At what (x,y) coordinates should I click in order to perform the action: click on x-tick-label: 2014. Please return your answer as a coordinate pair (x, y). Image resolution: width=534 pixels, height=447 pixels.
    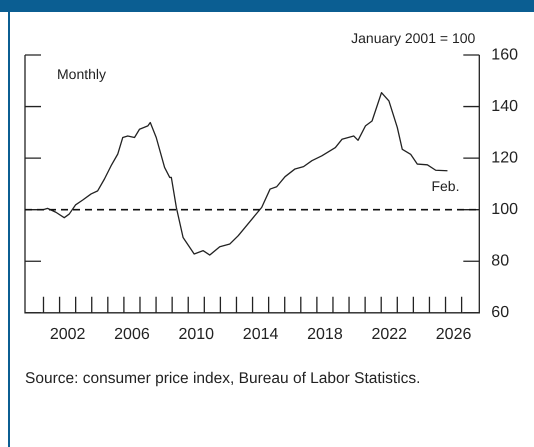
    Looking at the image, I should click on (260, 334).